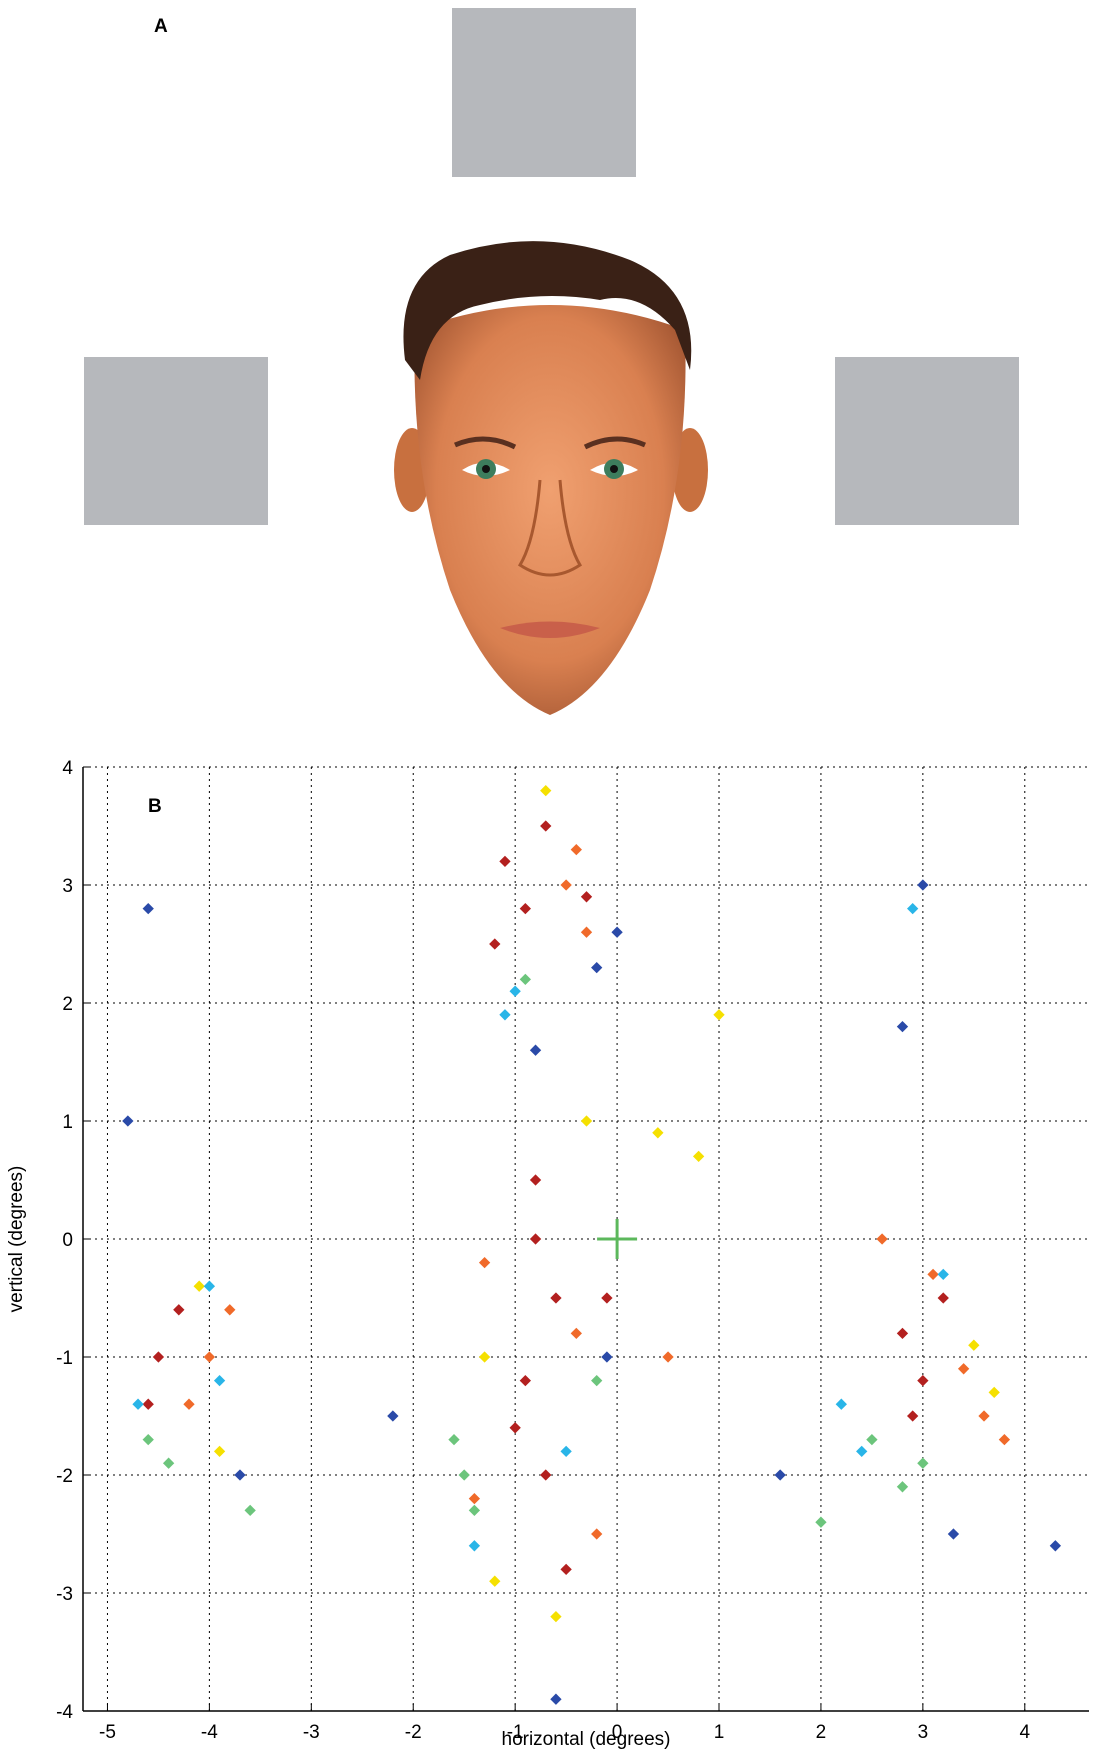 This screenshot has width=1103, height=1755. Describe the element at coordinates (821, 1732) in the screenshot. I see `x-tick-label: 2` at that location.